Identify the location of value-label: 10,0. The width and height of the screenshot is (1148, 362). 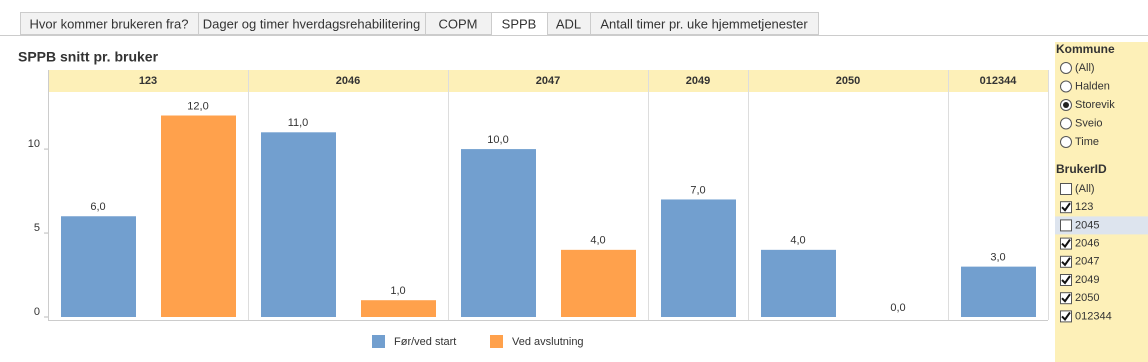
(497, 140).